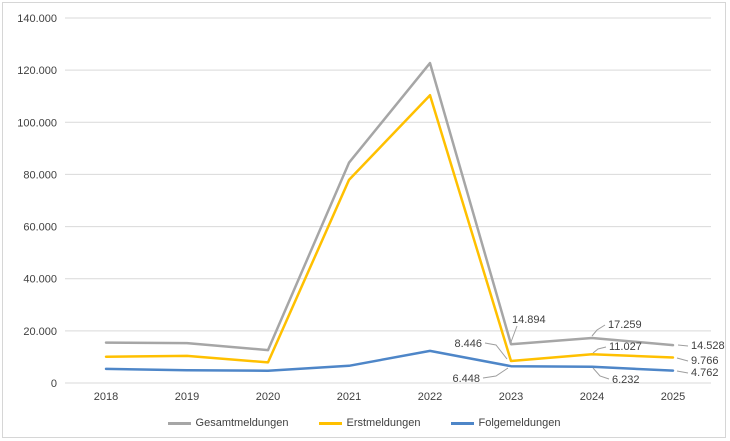  What do you see at coordinates (330, 423) in the screenshot?
I see `erstmeldungen-line-swatch-icon` at bounding box center [330, 423].